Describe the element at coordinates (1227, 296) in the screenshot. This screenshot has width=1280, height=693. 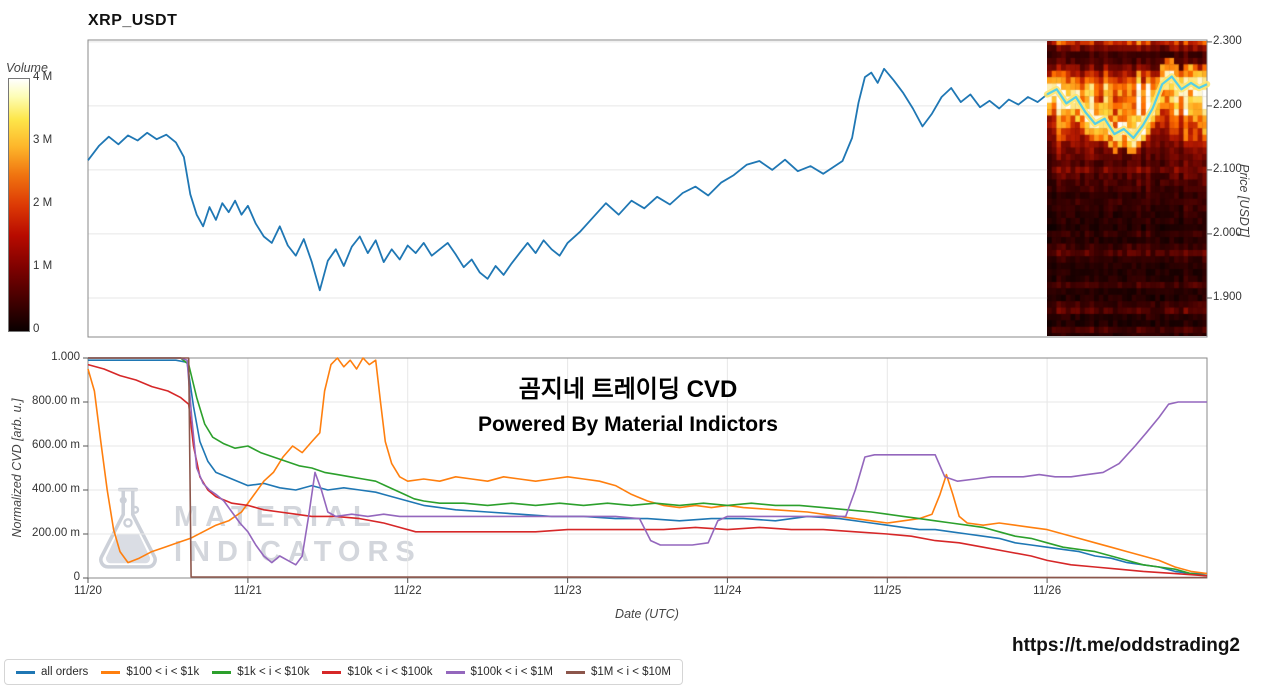
I see `price-tick-label: 1.900` at that location.